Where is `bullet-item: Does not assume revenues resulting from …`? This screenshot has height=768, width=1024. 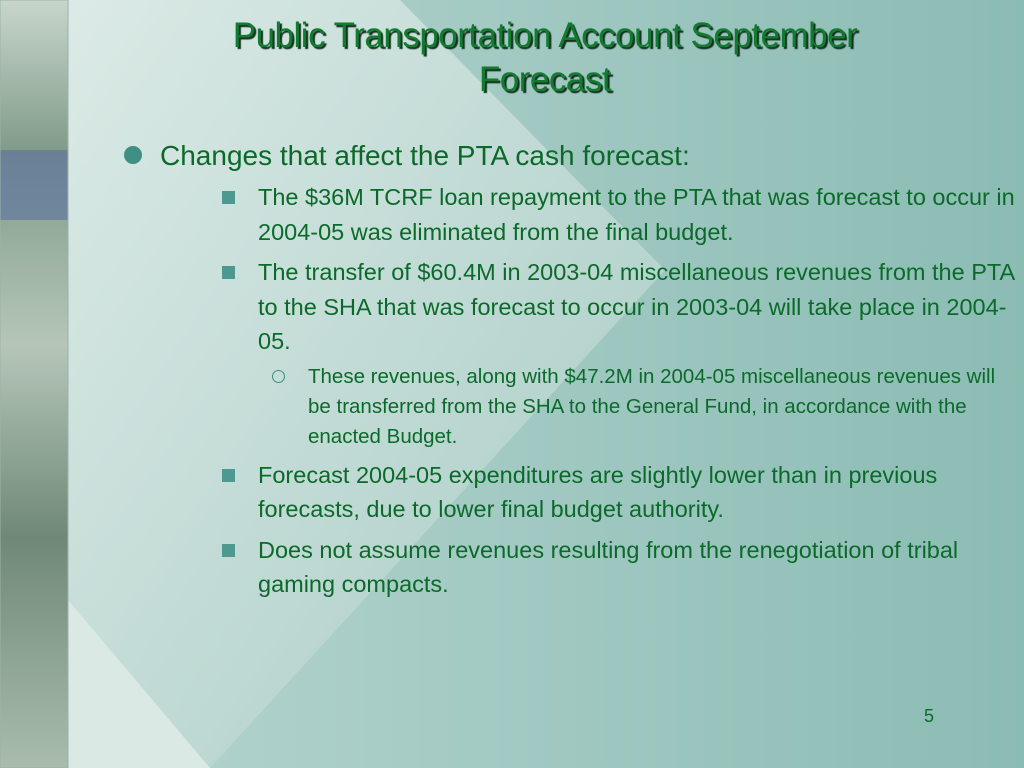 bullet-item: Does not assume revenues resulting from … is located at coordinates (589, 567).